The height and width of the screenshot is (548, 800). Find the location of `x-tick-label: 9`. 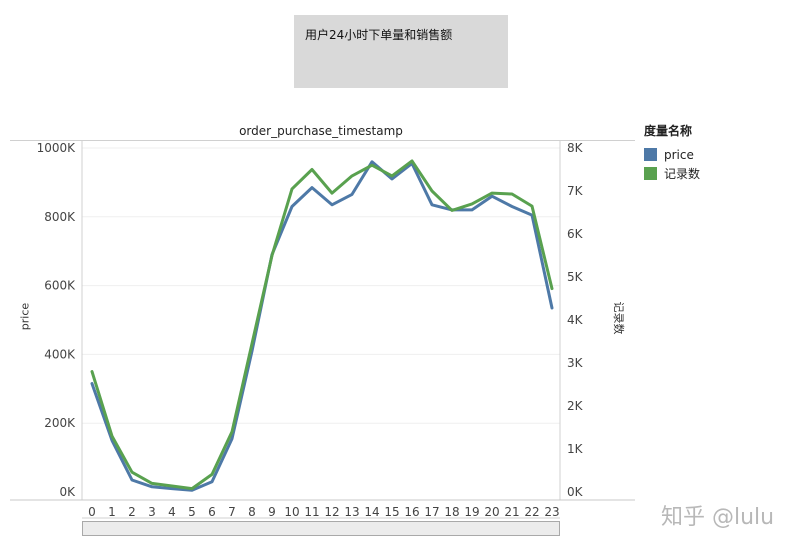

x-tick-label: 9 is located at coordinates (272, 512).